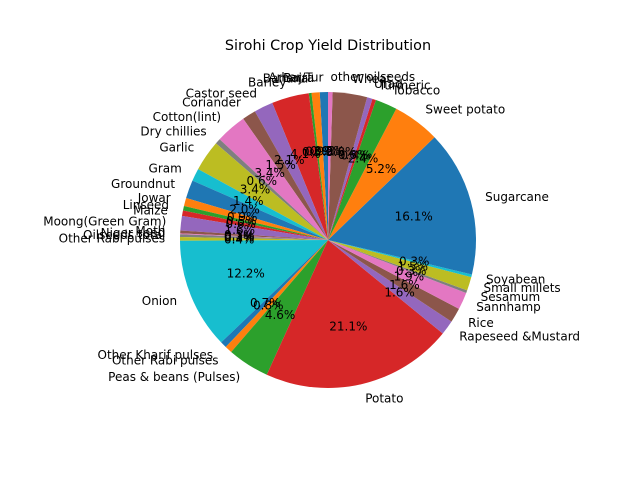 This screenshot has width=640, height=480. What do you see at coordinates (481, 323) in the screenshot?
I see `slice-label-rice: Rice` at bounding box center [481, 323].